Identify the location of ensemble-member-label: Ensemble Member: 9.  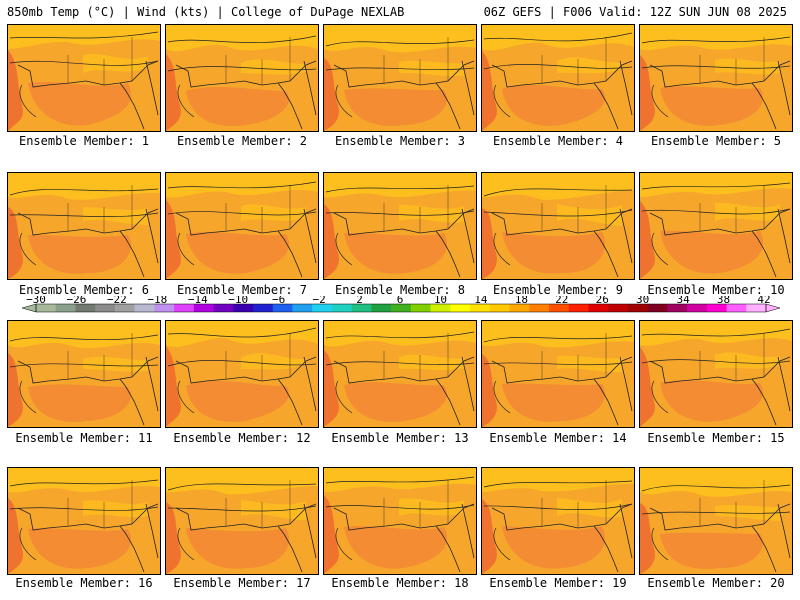
(558, 290).